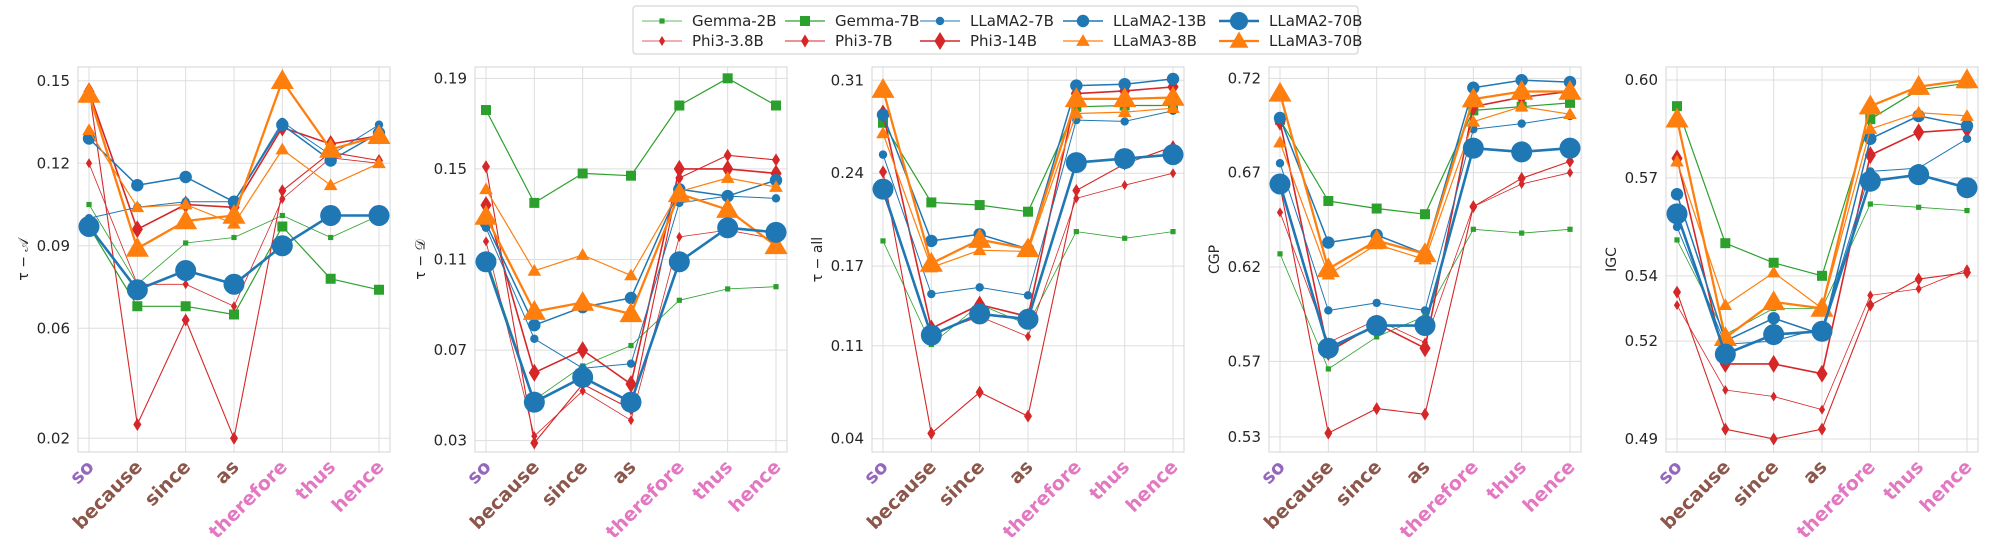 Image resolution: width=1990 pixels, height=547 pixels. I want to click on series-phi3-14b, so click(631, 276).